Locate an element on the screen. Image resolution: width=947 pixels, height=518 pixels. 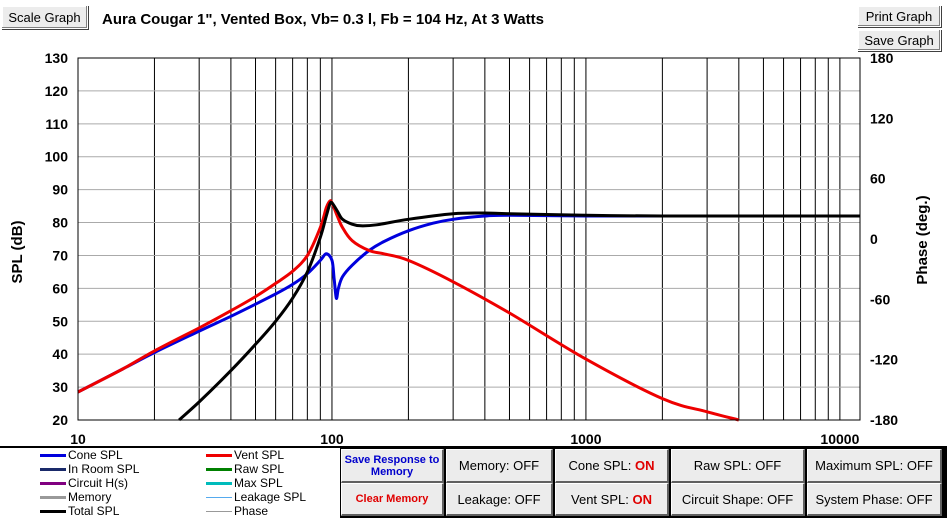
y2-tick-label: 180 is located at coordinates (882, 58).